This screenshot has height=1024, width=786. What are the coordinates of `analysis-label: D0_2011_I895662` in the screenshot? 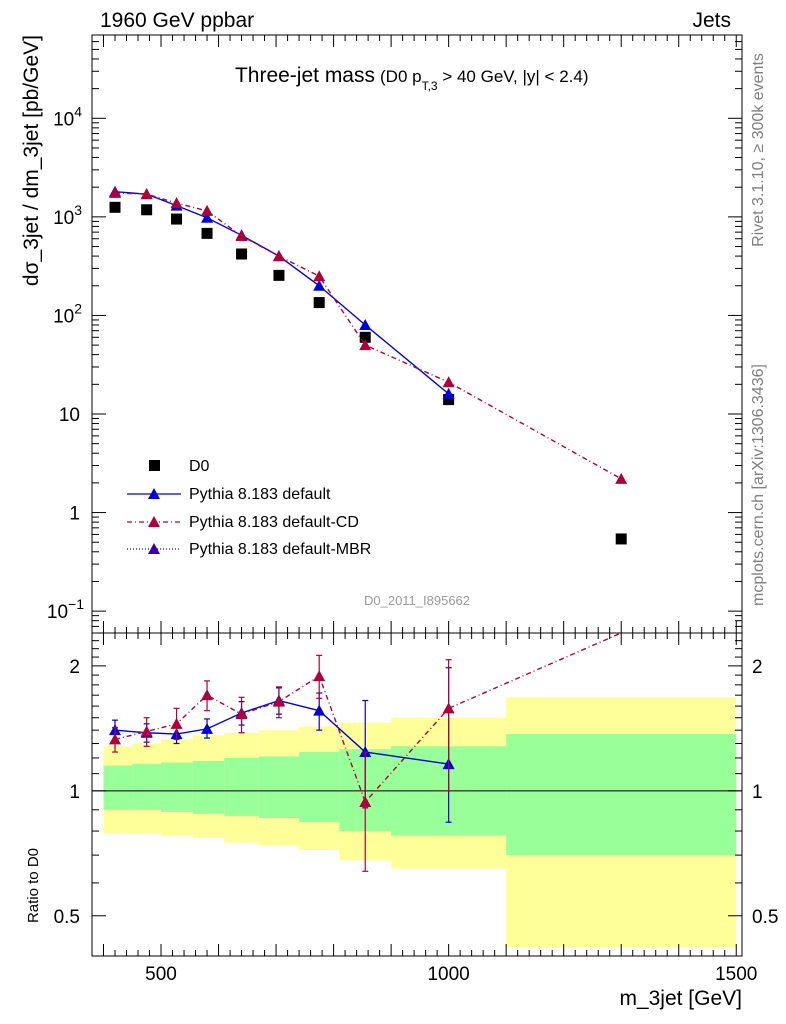 It's located at (417, 600).